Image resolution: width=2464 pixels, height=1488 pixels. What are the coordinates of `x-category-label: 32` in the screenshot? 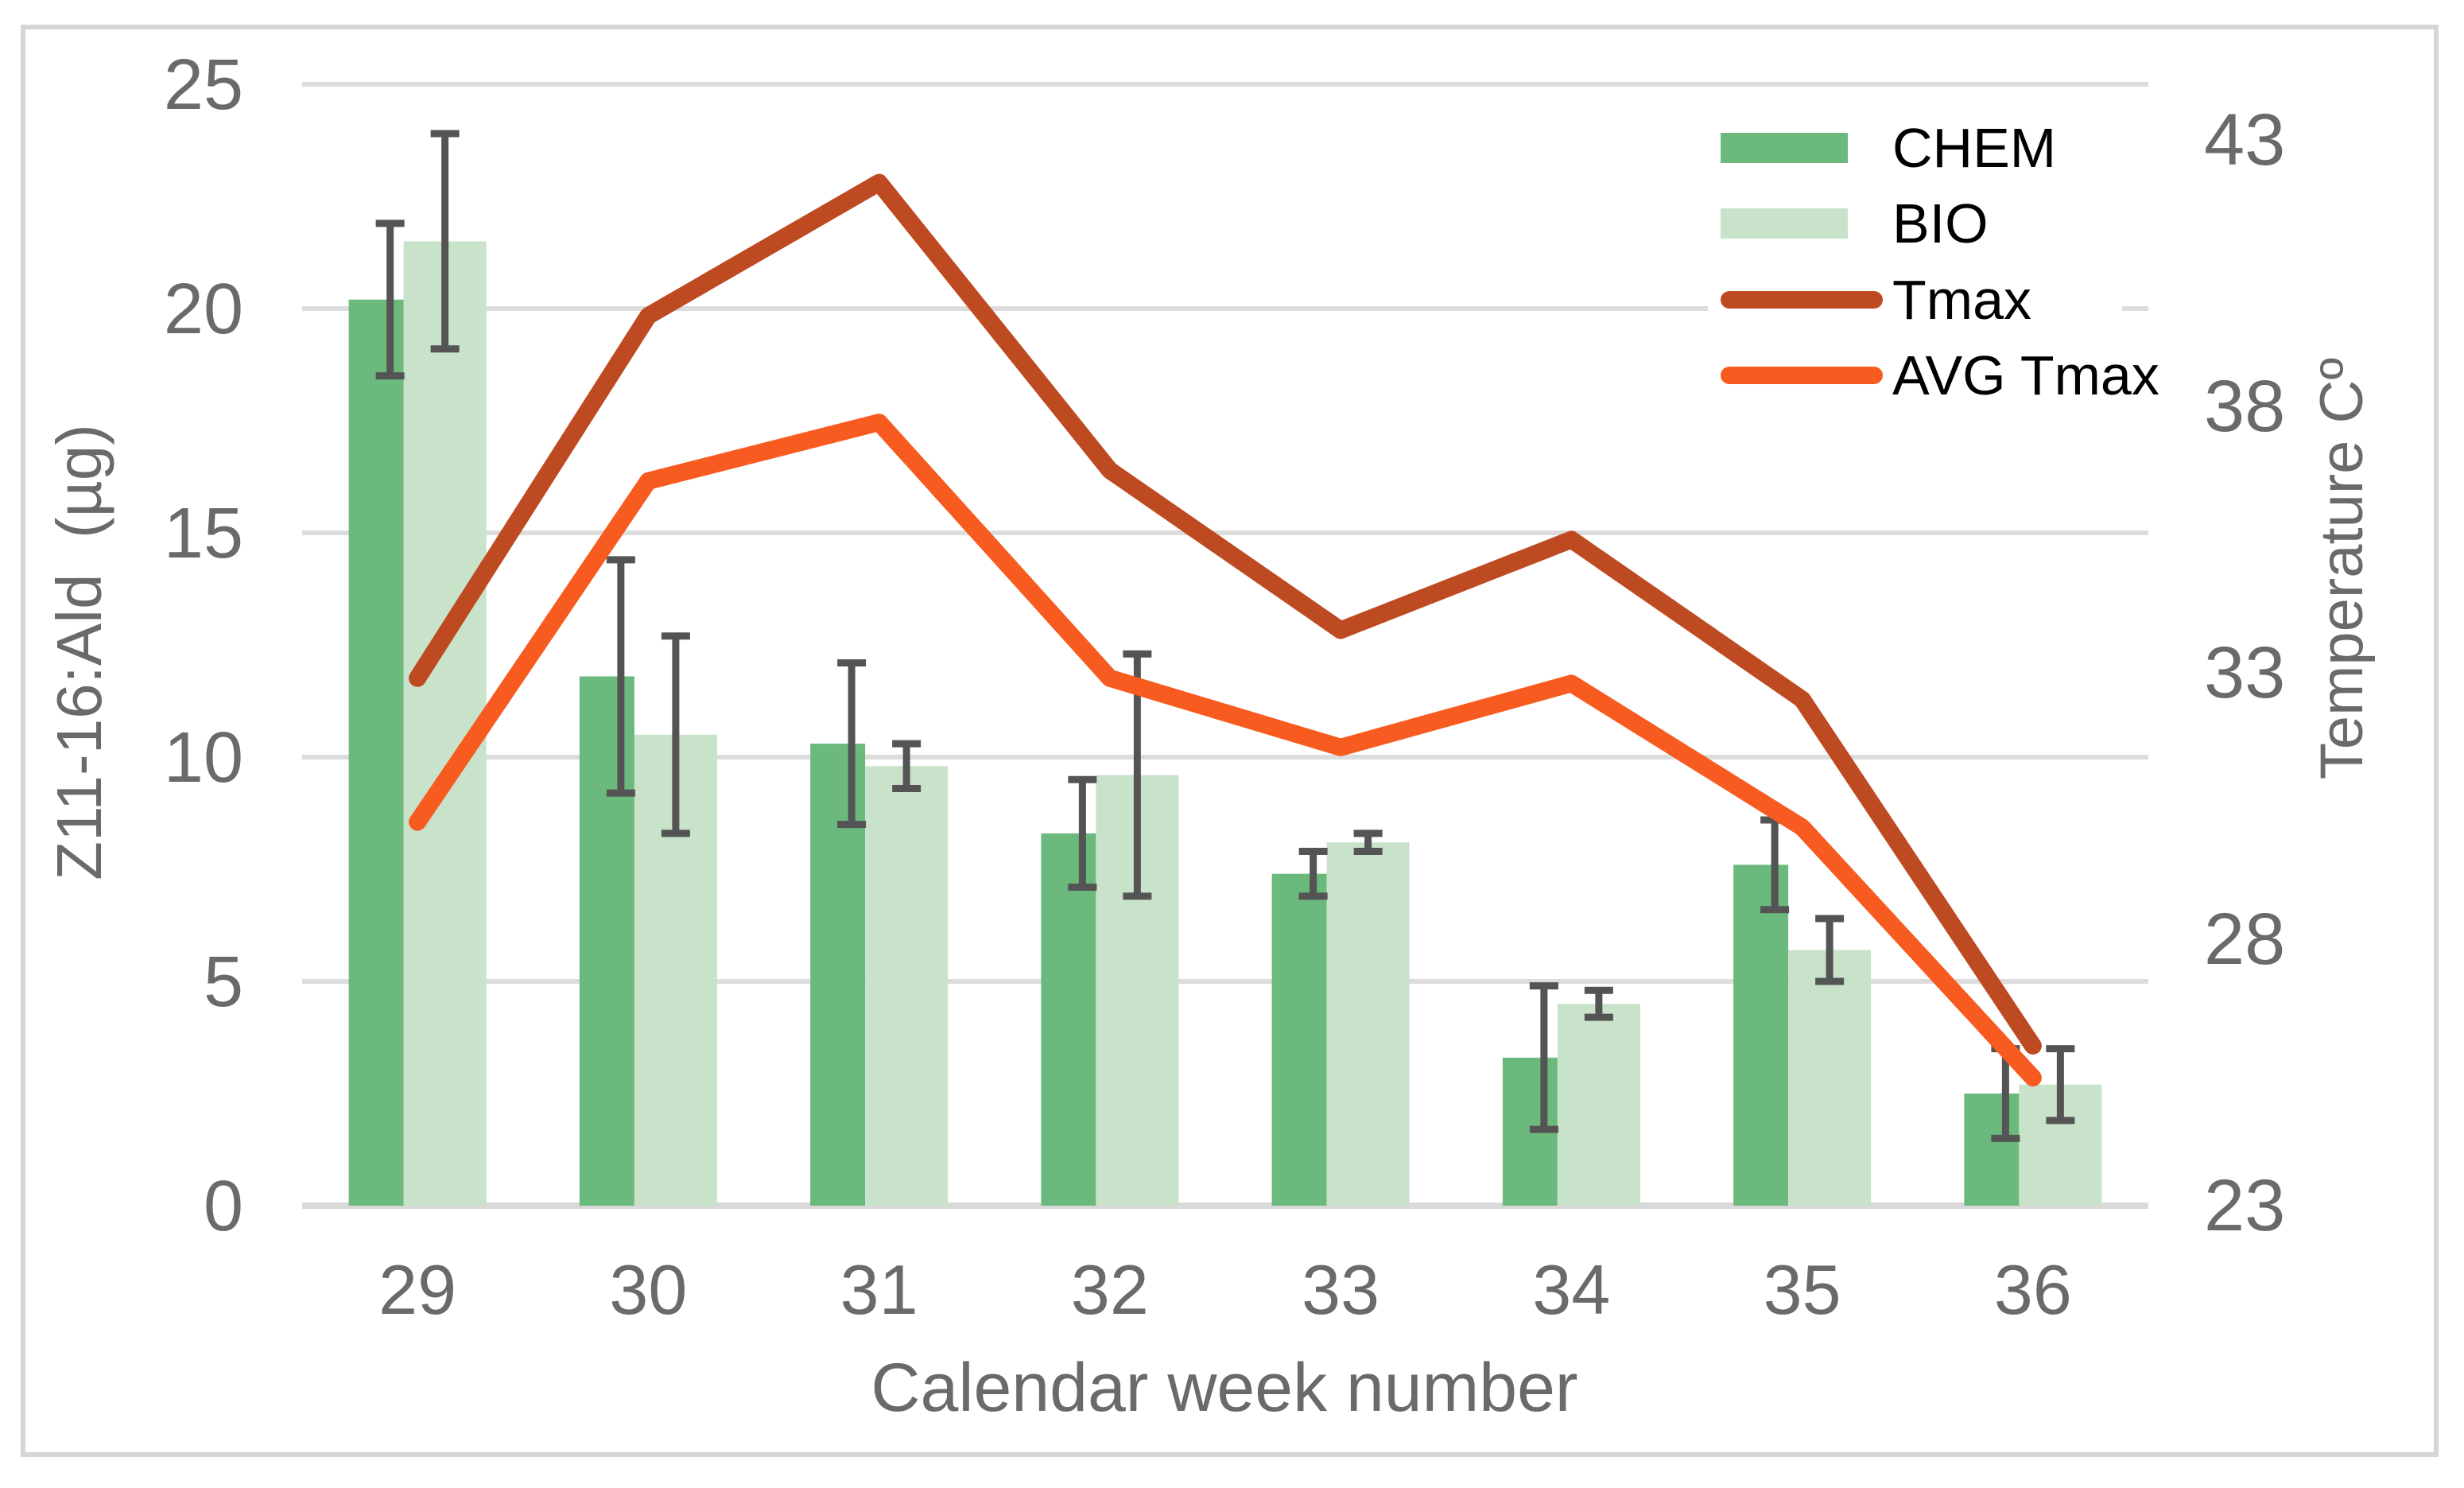 It's located at (1110, 1289).